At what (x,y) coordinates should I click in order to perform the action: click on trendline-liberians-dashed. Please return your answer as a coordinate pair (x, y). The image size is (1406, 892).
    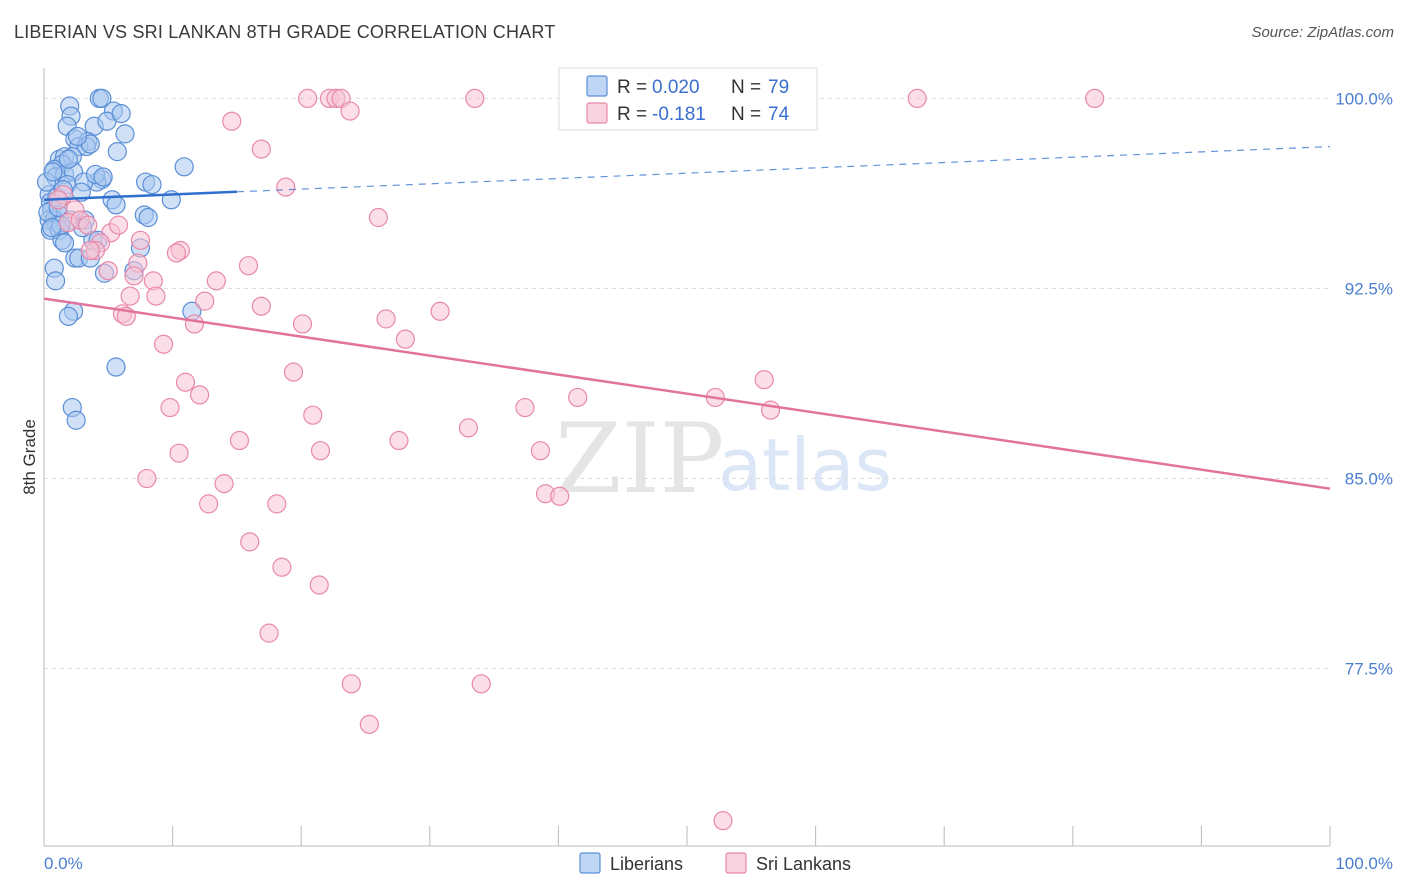
    Looking at the image, I should click on (783, 169).